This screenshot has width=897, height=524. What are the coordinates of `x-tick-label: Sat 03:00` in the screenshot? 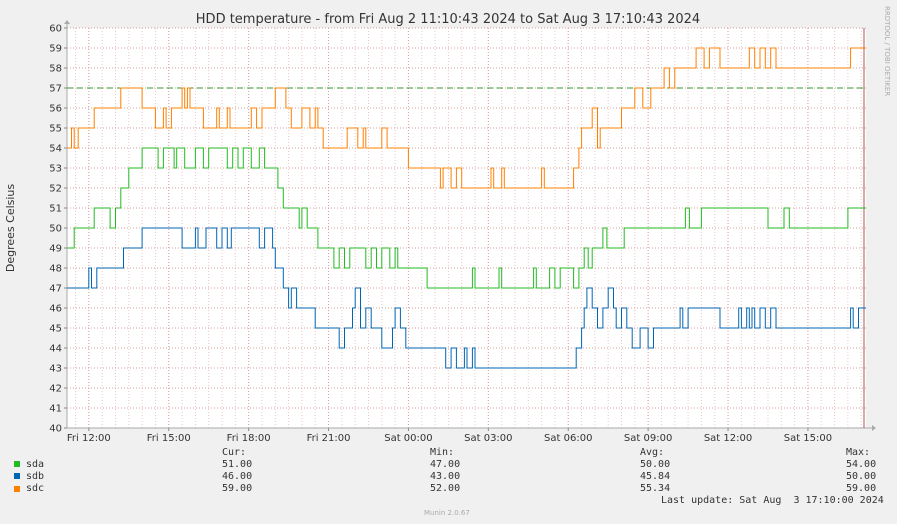 It's located at (488, 438).